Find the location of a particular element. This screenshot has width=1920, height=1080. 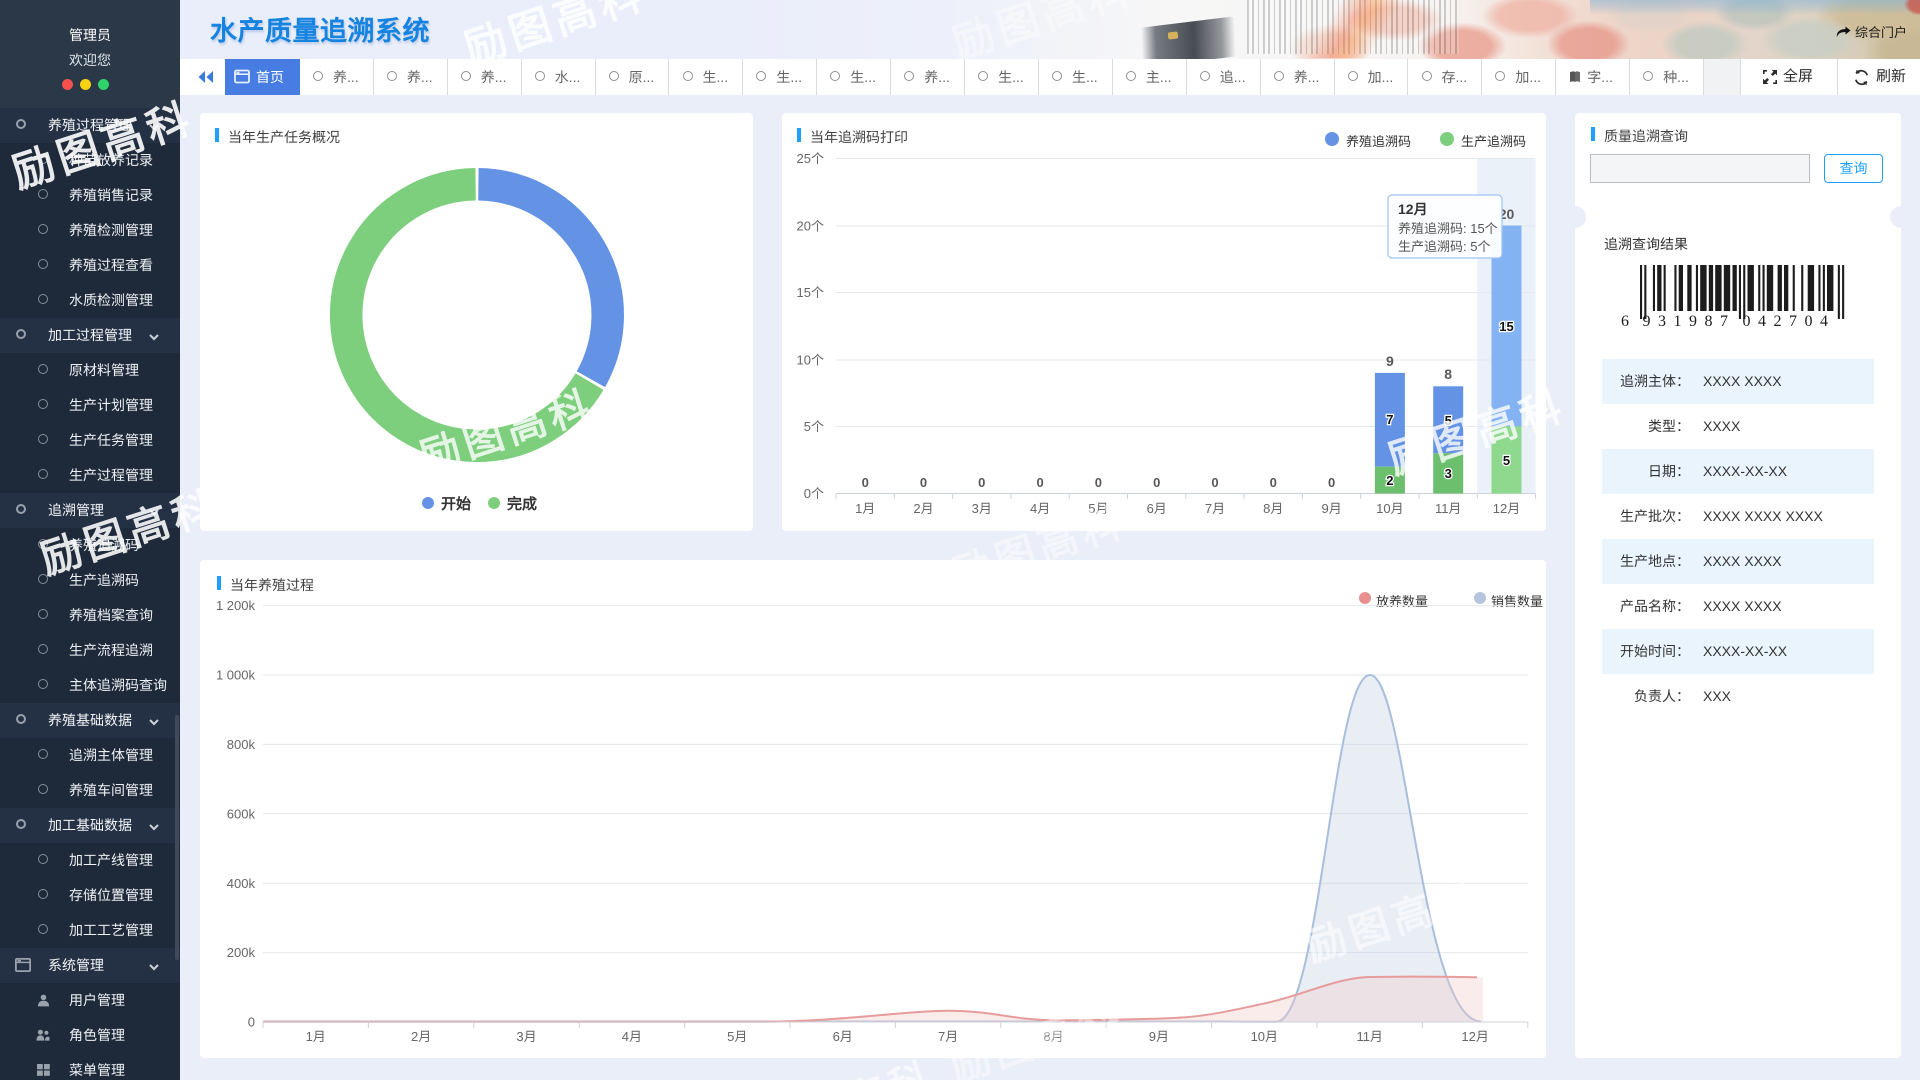

svg-text: 3 is located at coordinates (1448, 473).